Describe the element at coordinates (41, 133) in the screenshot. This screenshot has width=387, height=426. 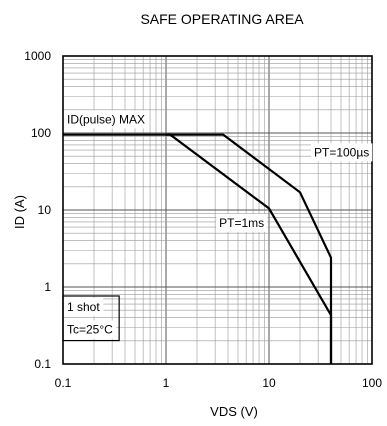
I see `y-tick-label: 100` at that location.